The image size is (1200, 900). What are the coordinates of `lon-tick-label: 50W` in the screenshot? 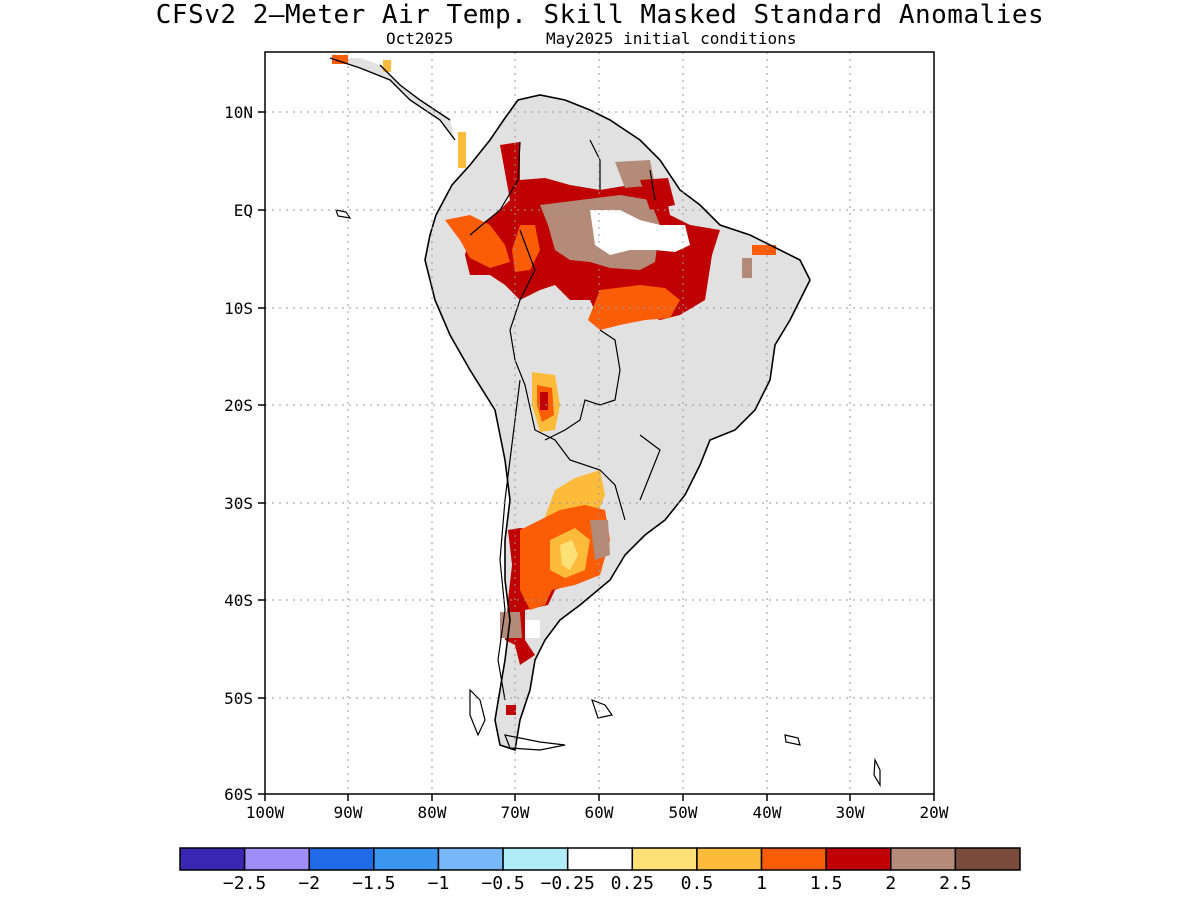 It's located at (683, 812).